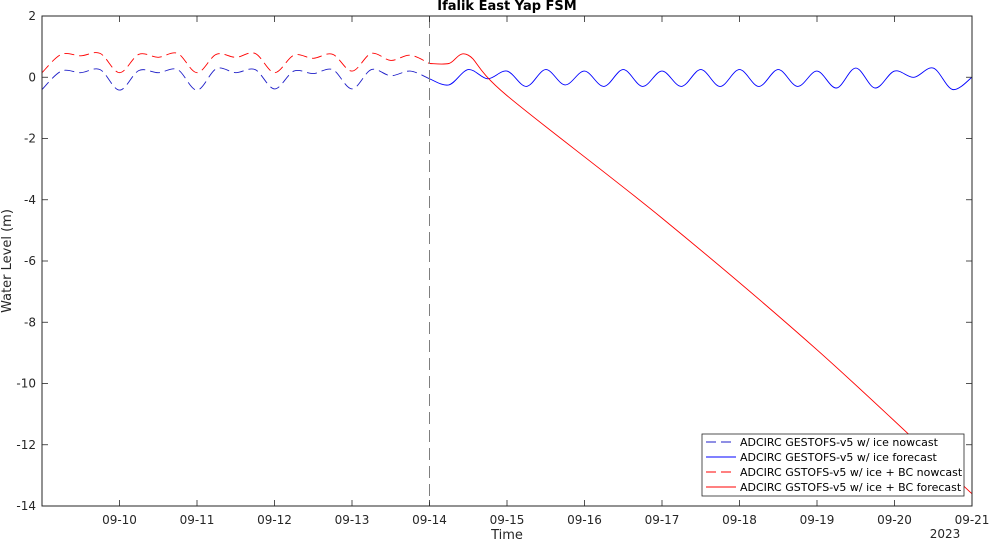 The image size is (989, 541). I want to click on x-tick-label: 09-15, so click(507, 520).